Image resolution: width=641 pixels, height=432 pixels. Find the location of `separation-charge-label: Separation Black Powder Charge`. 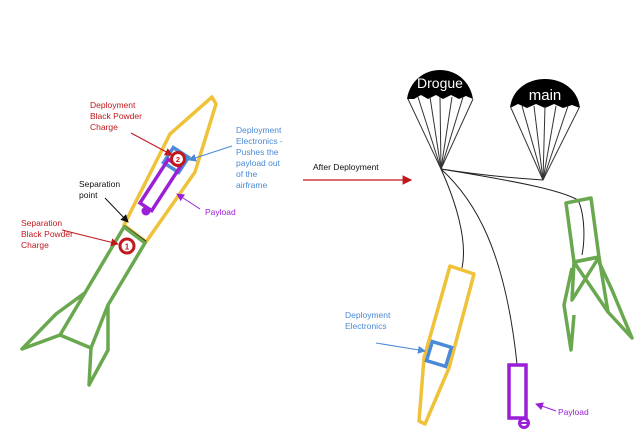

separation-charge-label: Separation Black Powder Charge is located at coordinates (47, 234).